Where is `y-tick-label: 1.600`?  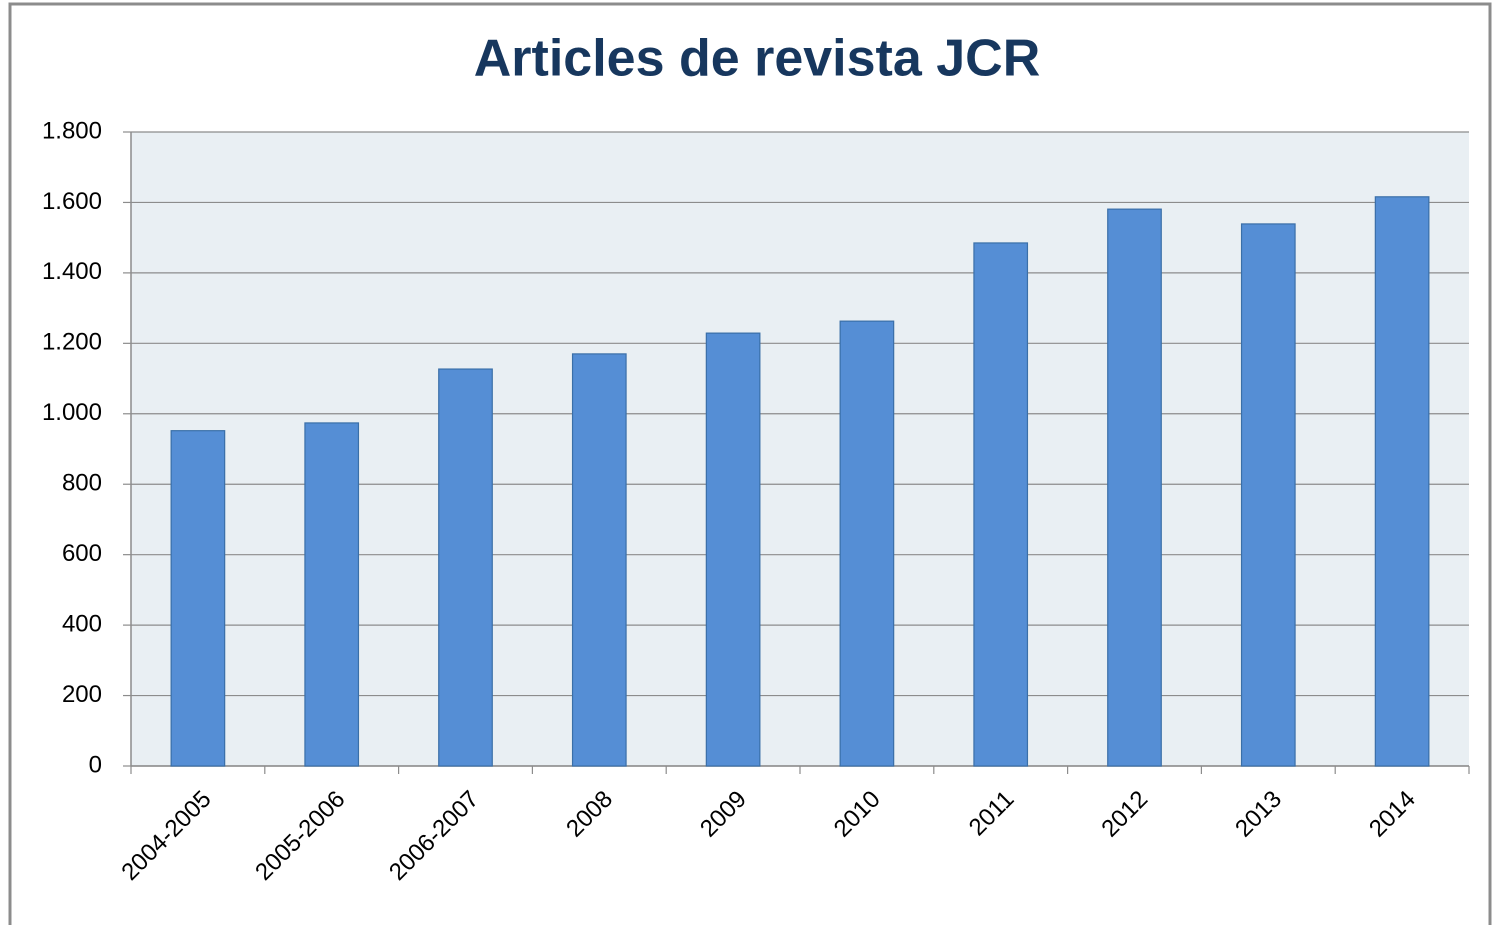 y-tick-label: 1.600 is located at coordinates (72, 201).